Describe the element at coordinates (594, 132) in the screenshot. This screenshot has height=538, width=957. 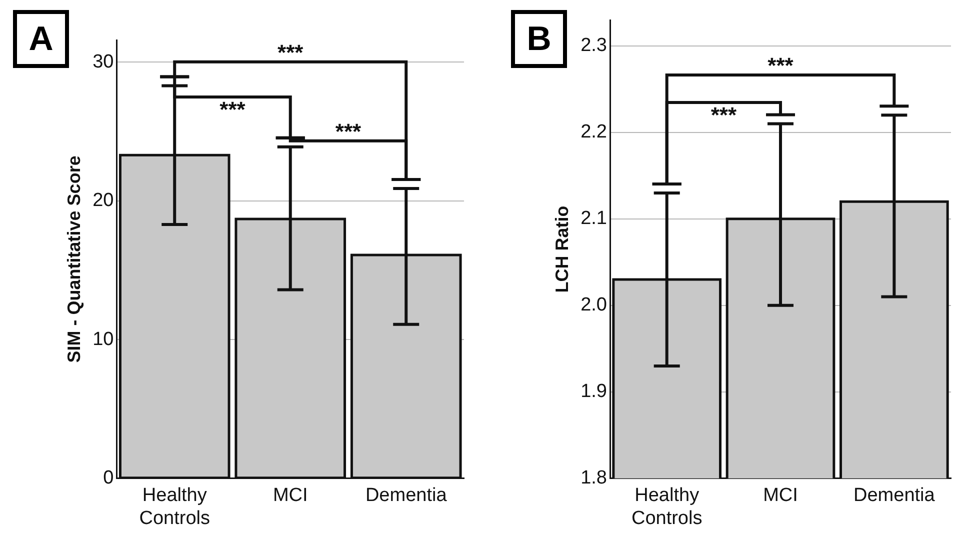
I see `y-tick-label: 2.2` at that location.